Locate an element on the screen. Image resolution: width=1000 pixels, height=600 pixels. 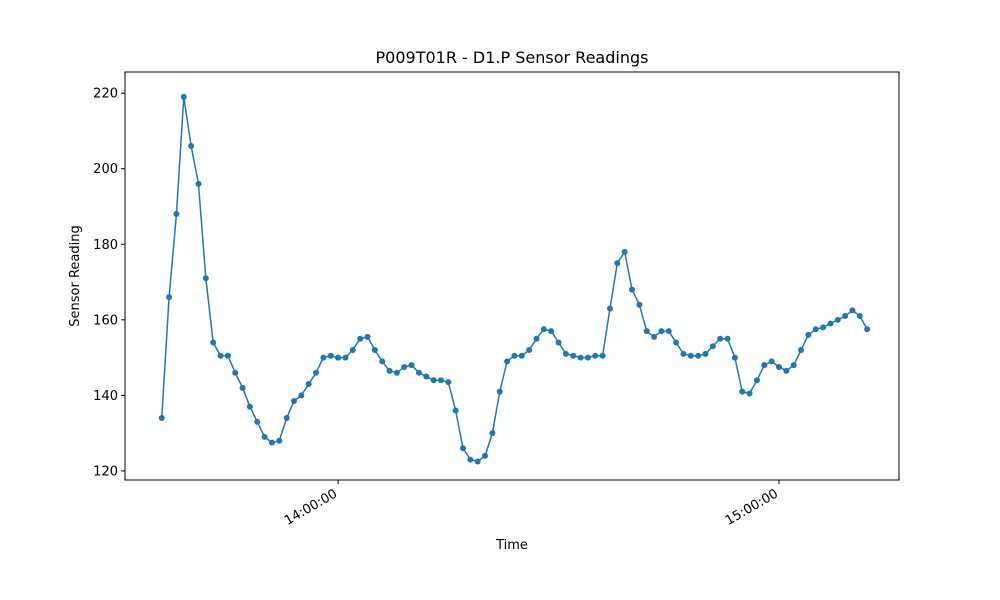
y-tick-label: 160 is located at coordinates (105, 320).